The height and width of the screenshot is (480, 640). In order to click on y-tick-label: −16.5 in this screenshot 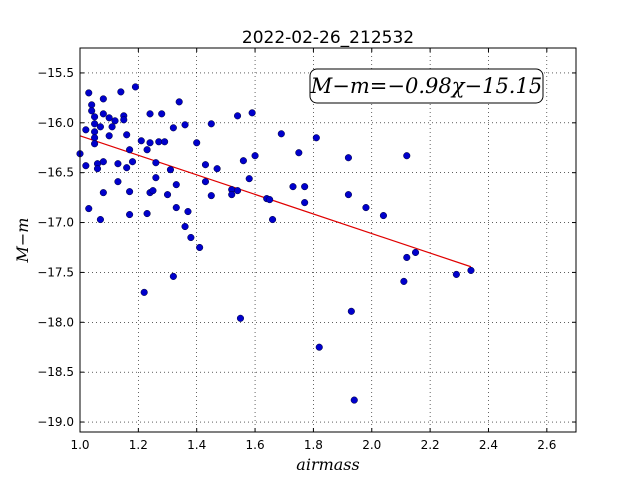, I will do `click(55, 173)`.